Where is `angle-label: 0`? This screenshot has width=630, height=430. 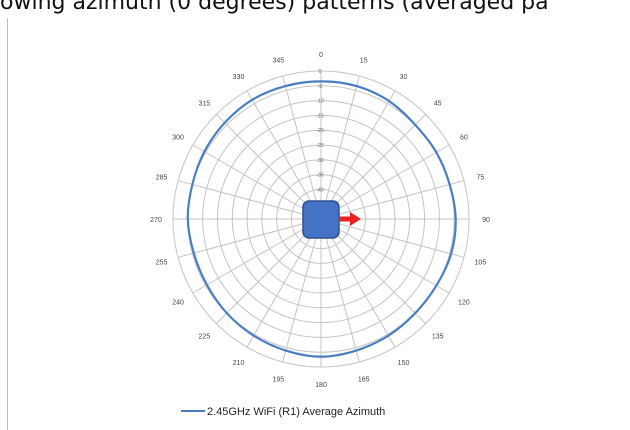 angle-label: 0 is located at coordinates (321, 55).